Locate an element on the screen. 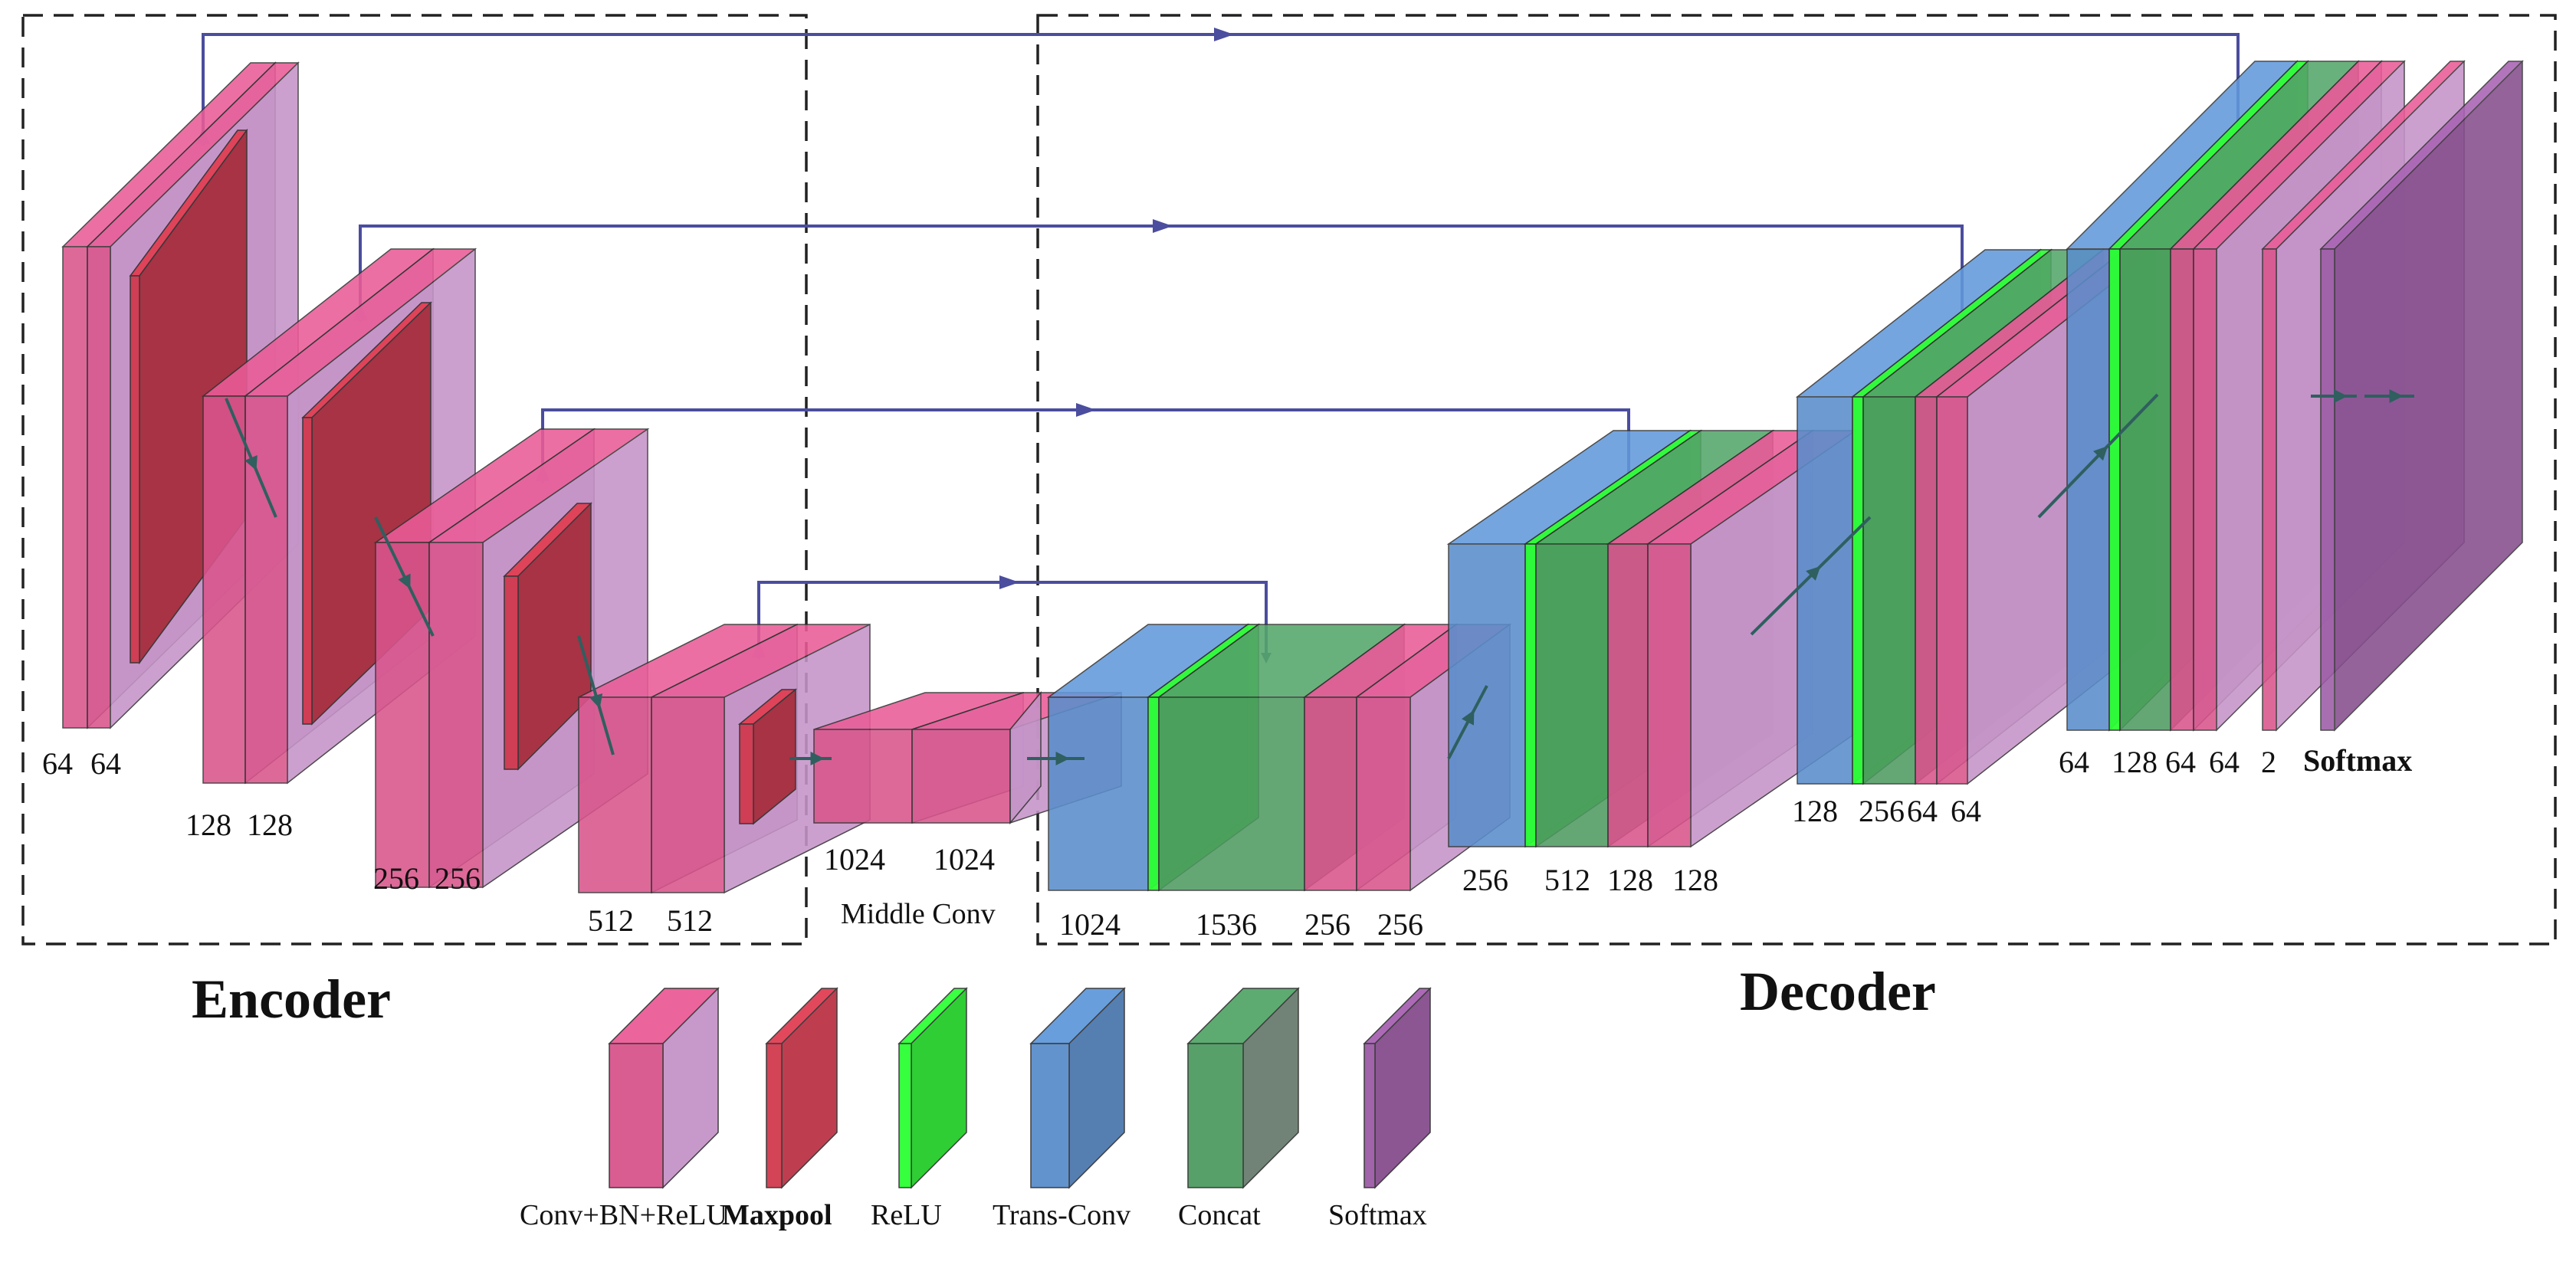  enc4-label-a: 512 is located at coordinates (611, 921).